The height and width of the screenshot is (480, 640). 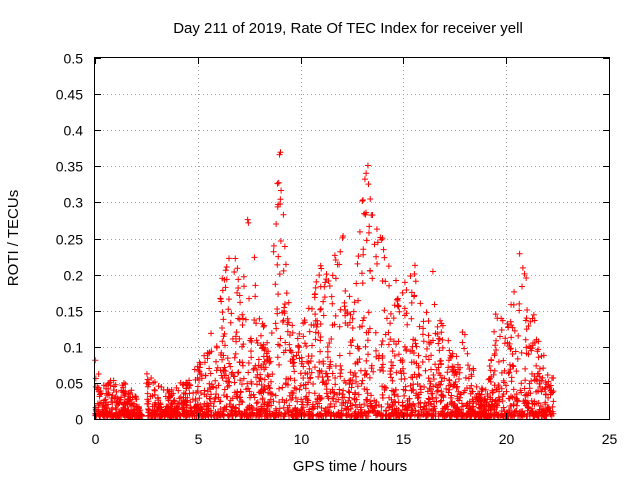 What do you see at coordinates (13, 238) in the screenshot?
I see `y-axis-label: ROTI / TECUs` at bounding box center [13, 238].